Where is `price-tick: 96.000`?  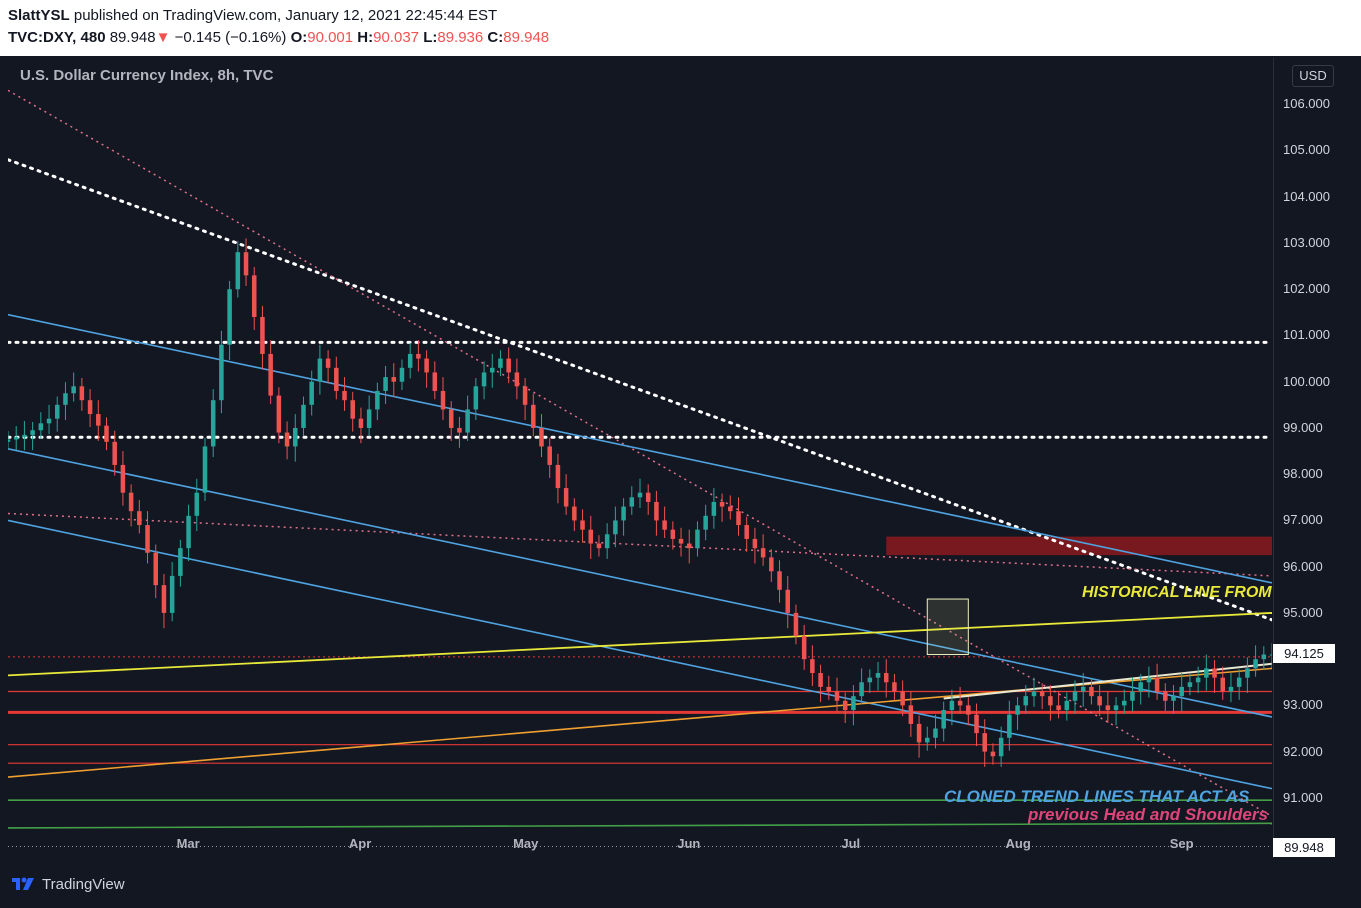 price-tick: 96.000 is located at coordinates (1303, 566).